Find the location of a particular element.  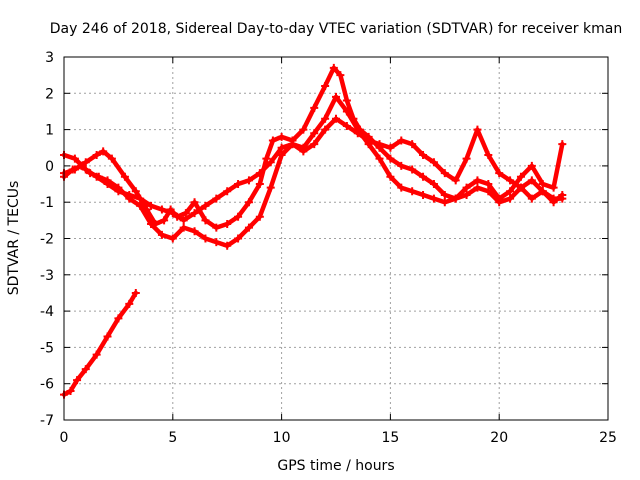

x-axis-label: GPS time / hours is located at coordinates (335, 466).